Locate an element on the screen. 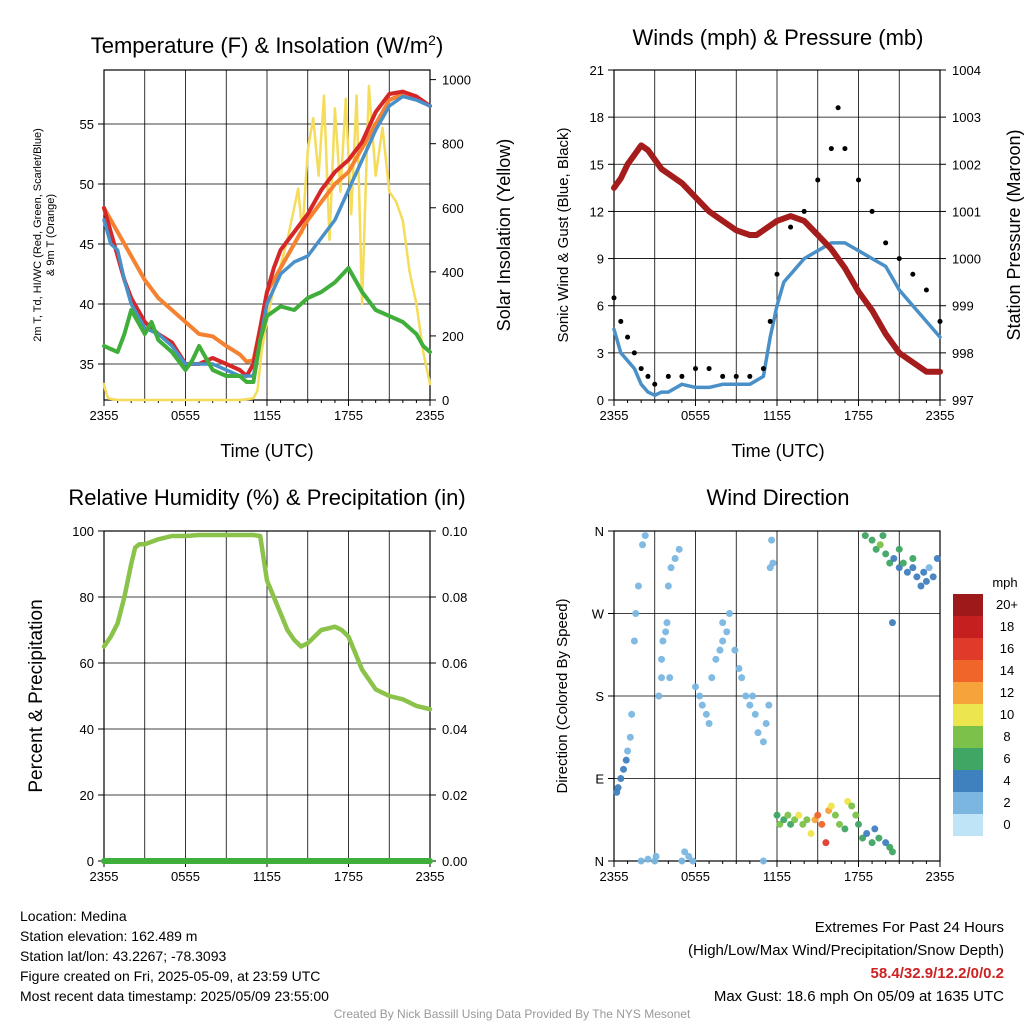 Image resolution: width=1024 pixels, height=1024 pixels. temp-xtick-label: 1155 is located at coordinates (267, 415).